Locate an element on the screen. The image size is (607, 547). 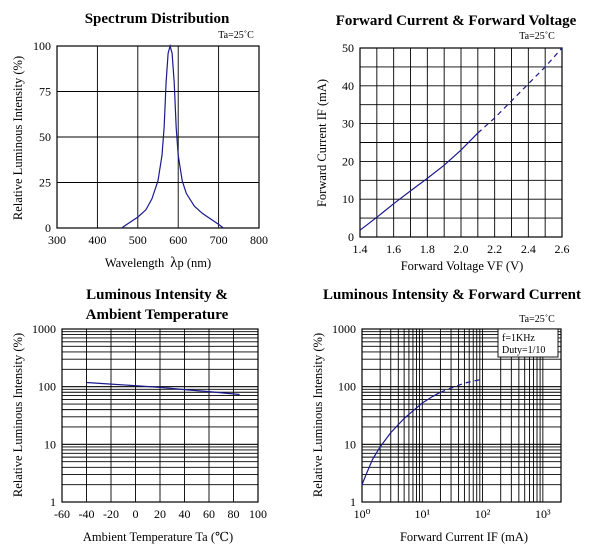
x-tick-label: 10⁰ is located at coordinates (362, 514).